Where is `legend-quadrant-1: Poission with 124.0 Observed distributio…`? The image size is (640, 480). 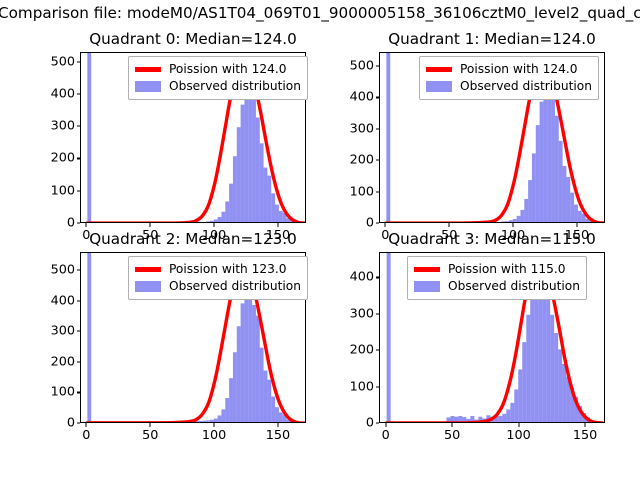 legend-quadrant-1: Poission with 124.0 Observed distributio… is located at coordinates (509, 78).